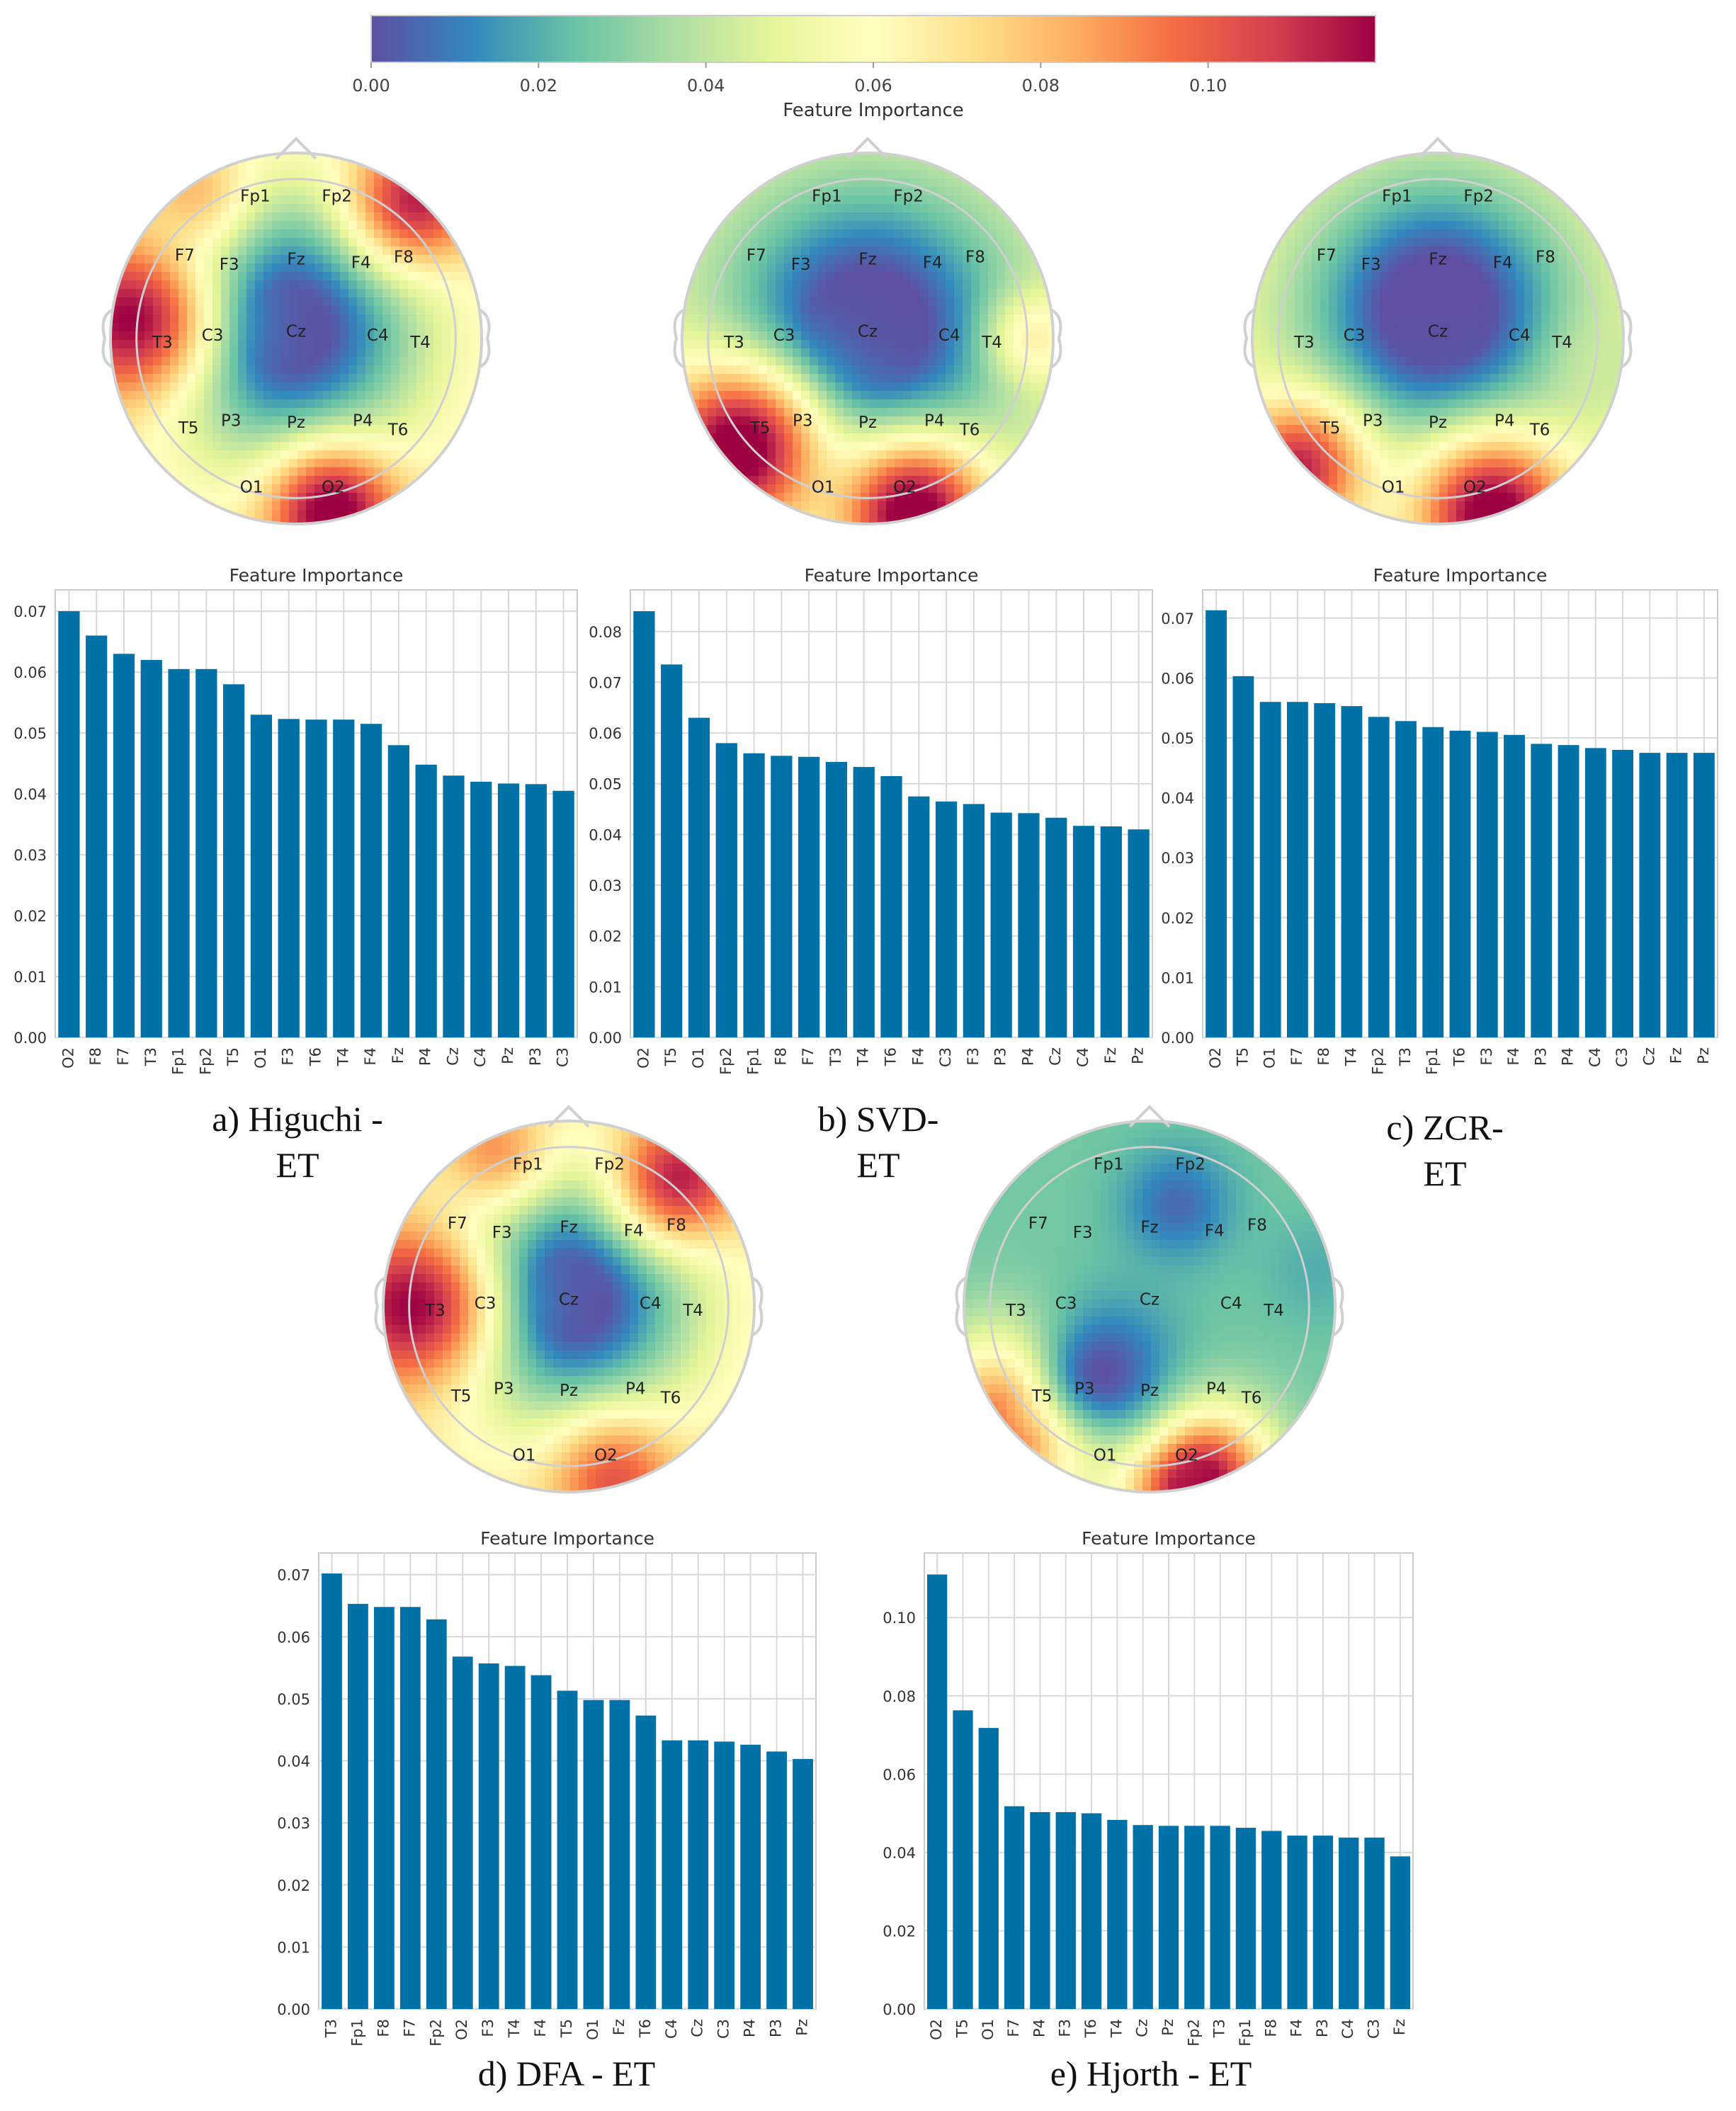 Image resolution: width=1736 pixels, height=2111 pixels. I want to click on y-tick-label: 0.10, so click(900, 1618).